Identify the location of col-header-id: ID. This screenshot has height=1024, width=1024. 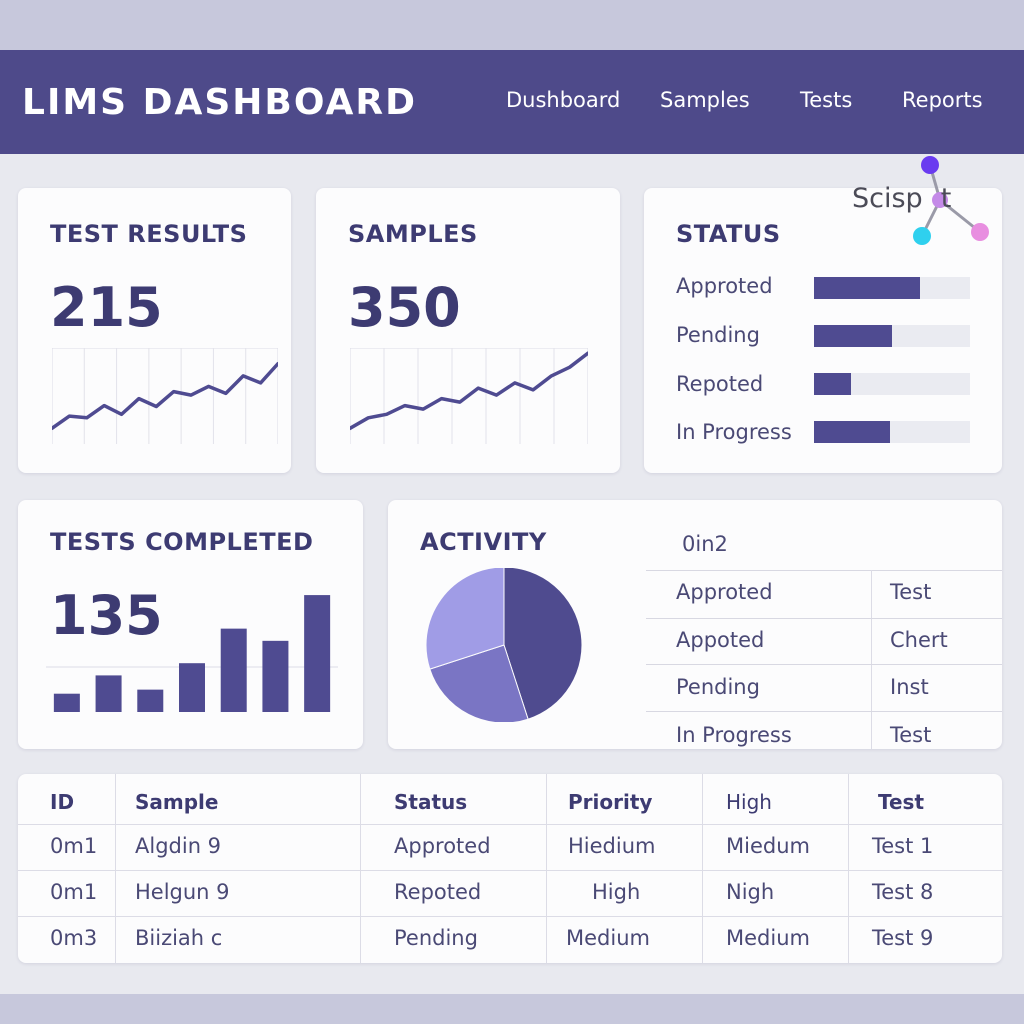
(62, 802).